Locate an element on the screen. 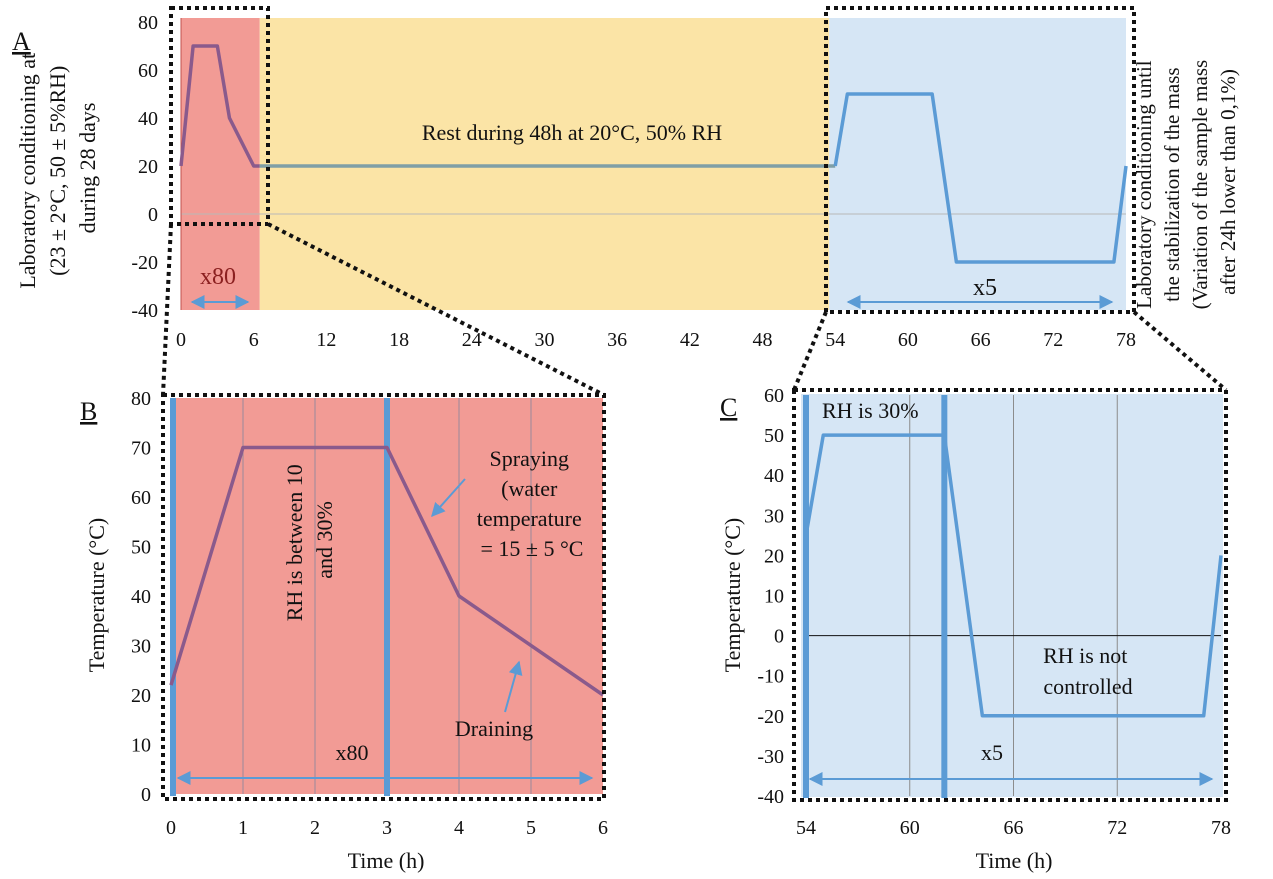 Image resolution: width=1273 pixels, height=879 pixels. panel-b-y-axis-title: Temperature (°C) is located at coordinates (96, 595).